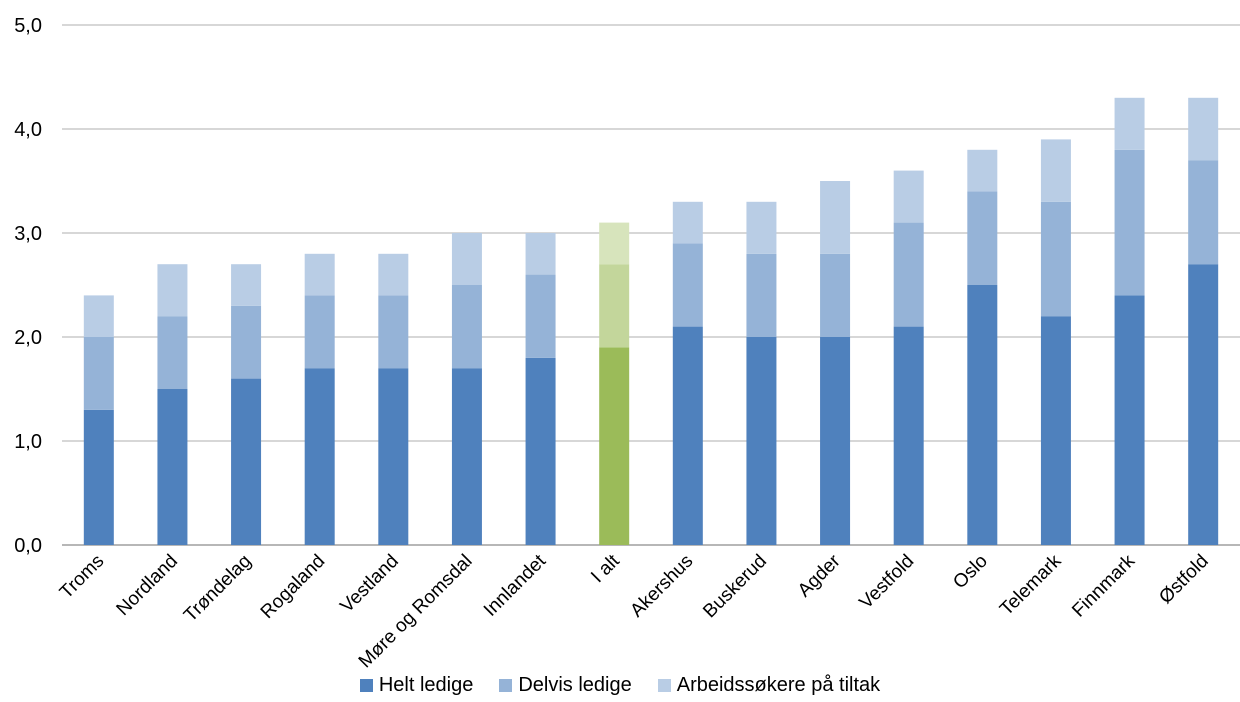  What do you see at coordinates (426, 685) in the screenshot?
I see `legend-label: Helt ledige` at bounding box center [426, 685].